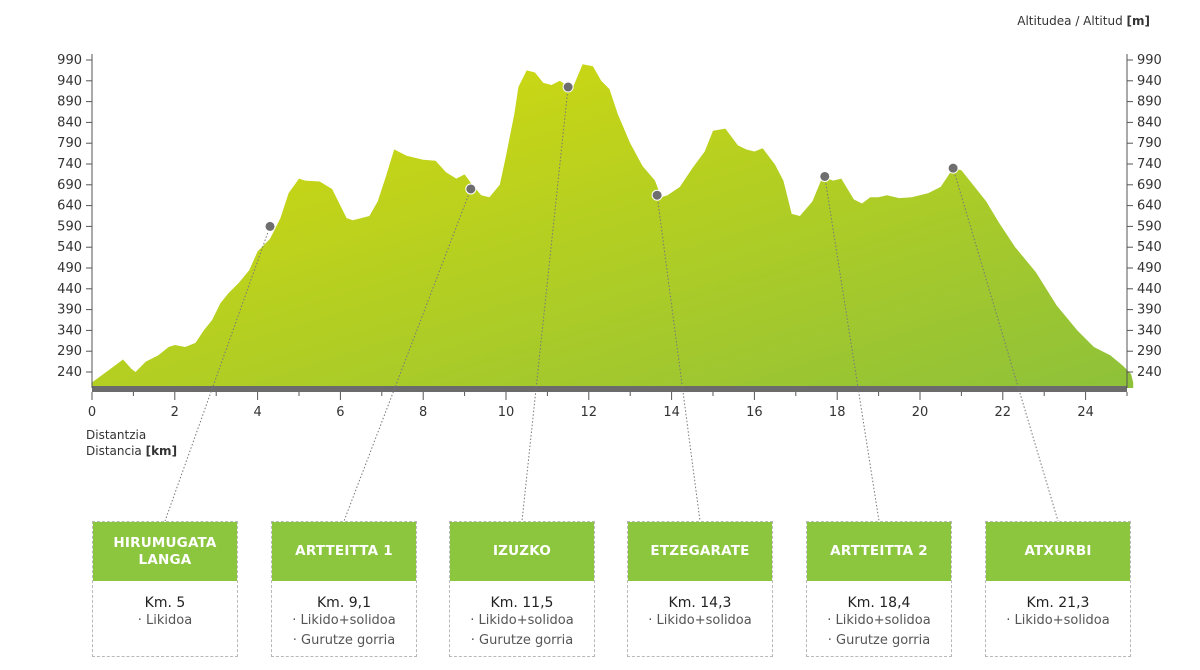 The height and width of the screenshot is (670, 1200). Describe the element at coordinates (165, 589) in the screenshot. I see `waypoint-box: HIRUMUGATA LANGA Km. 5 · Likidoa` at that location.